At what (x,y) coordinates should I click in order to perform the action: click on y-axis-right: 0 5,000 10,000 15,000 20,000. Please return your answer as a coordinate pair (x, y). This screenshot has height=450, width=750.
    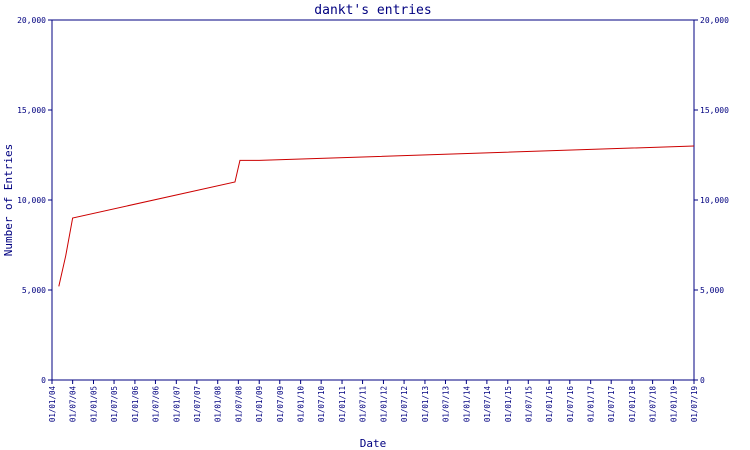
    Looking at the image, I should click on (711, 200).